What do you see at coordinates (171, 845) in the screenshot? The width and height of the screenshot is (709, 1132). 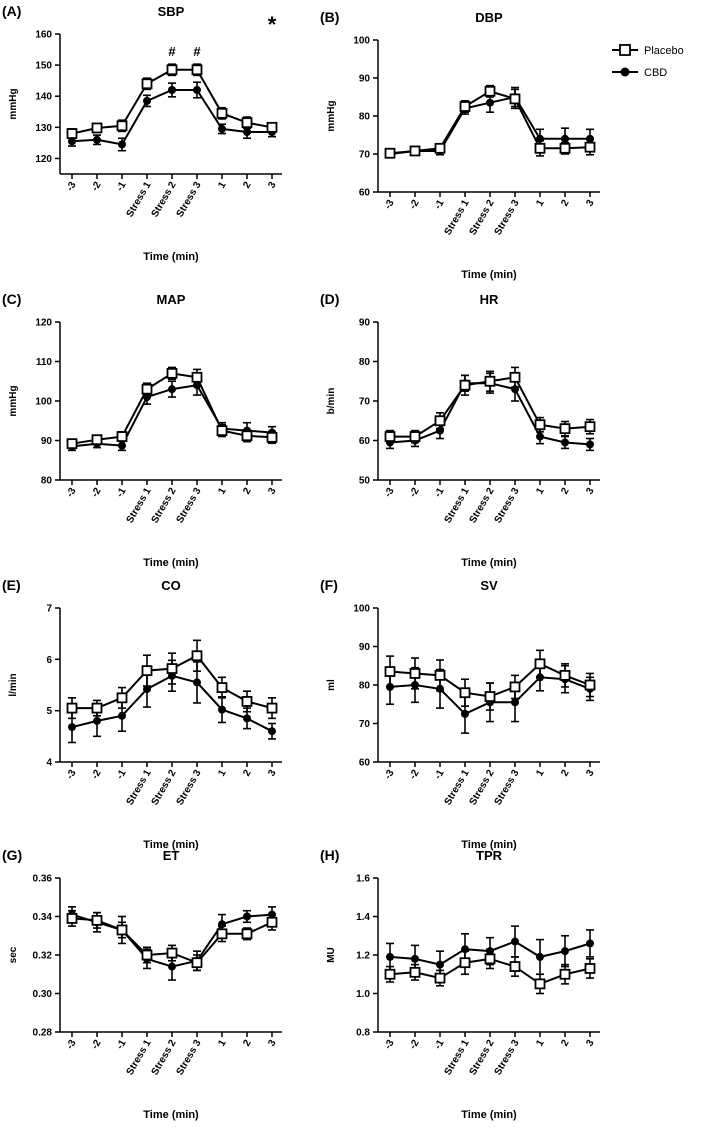 I see `x-axis-label-co: Time (min)` at bounding box center [171, 845].